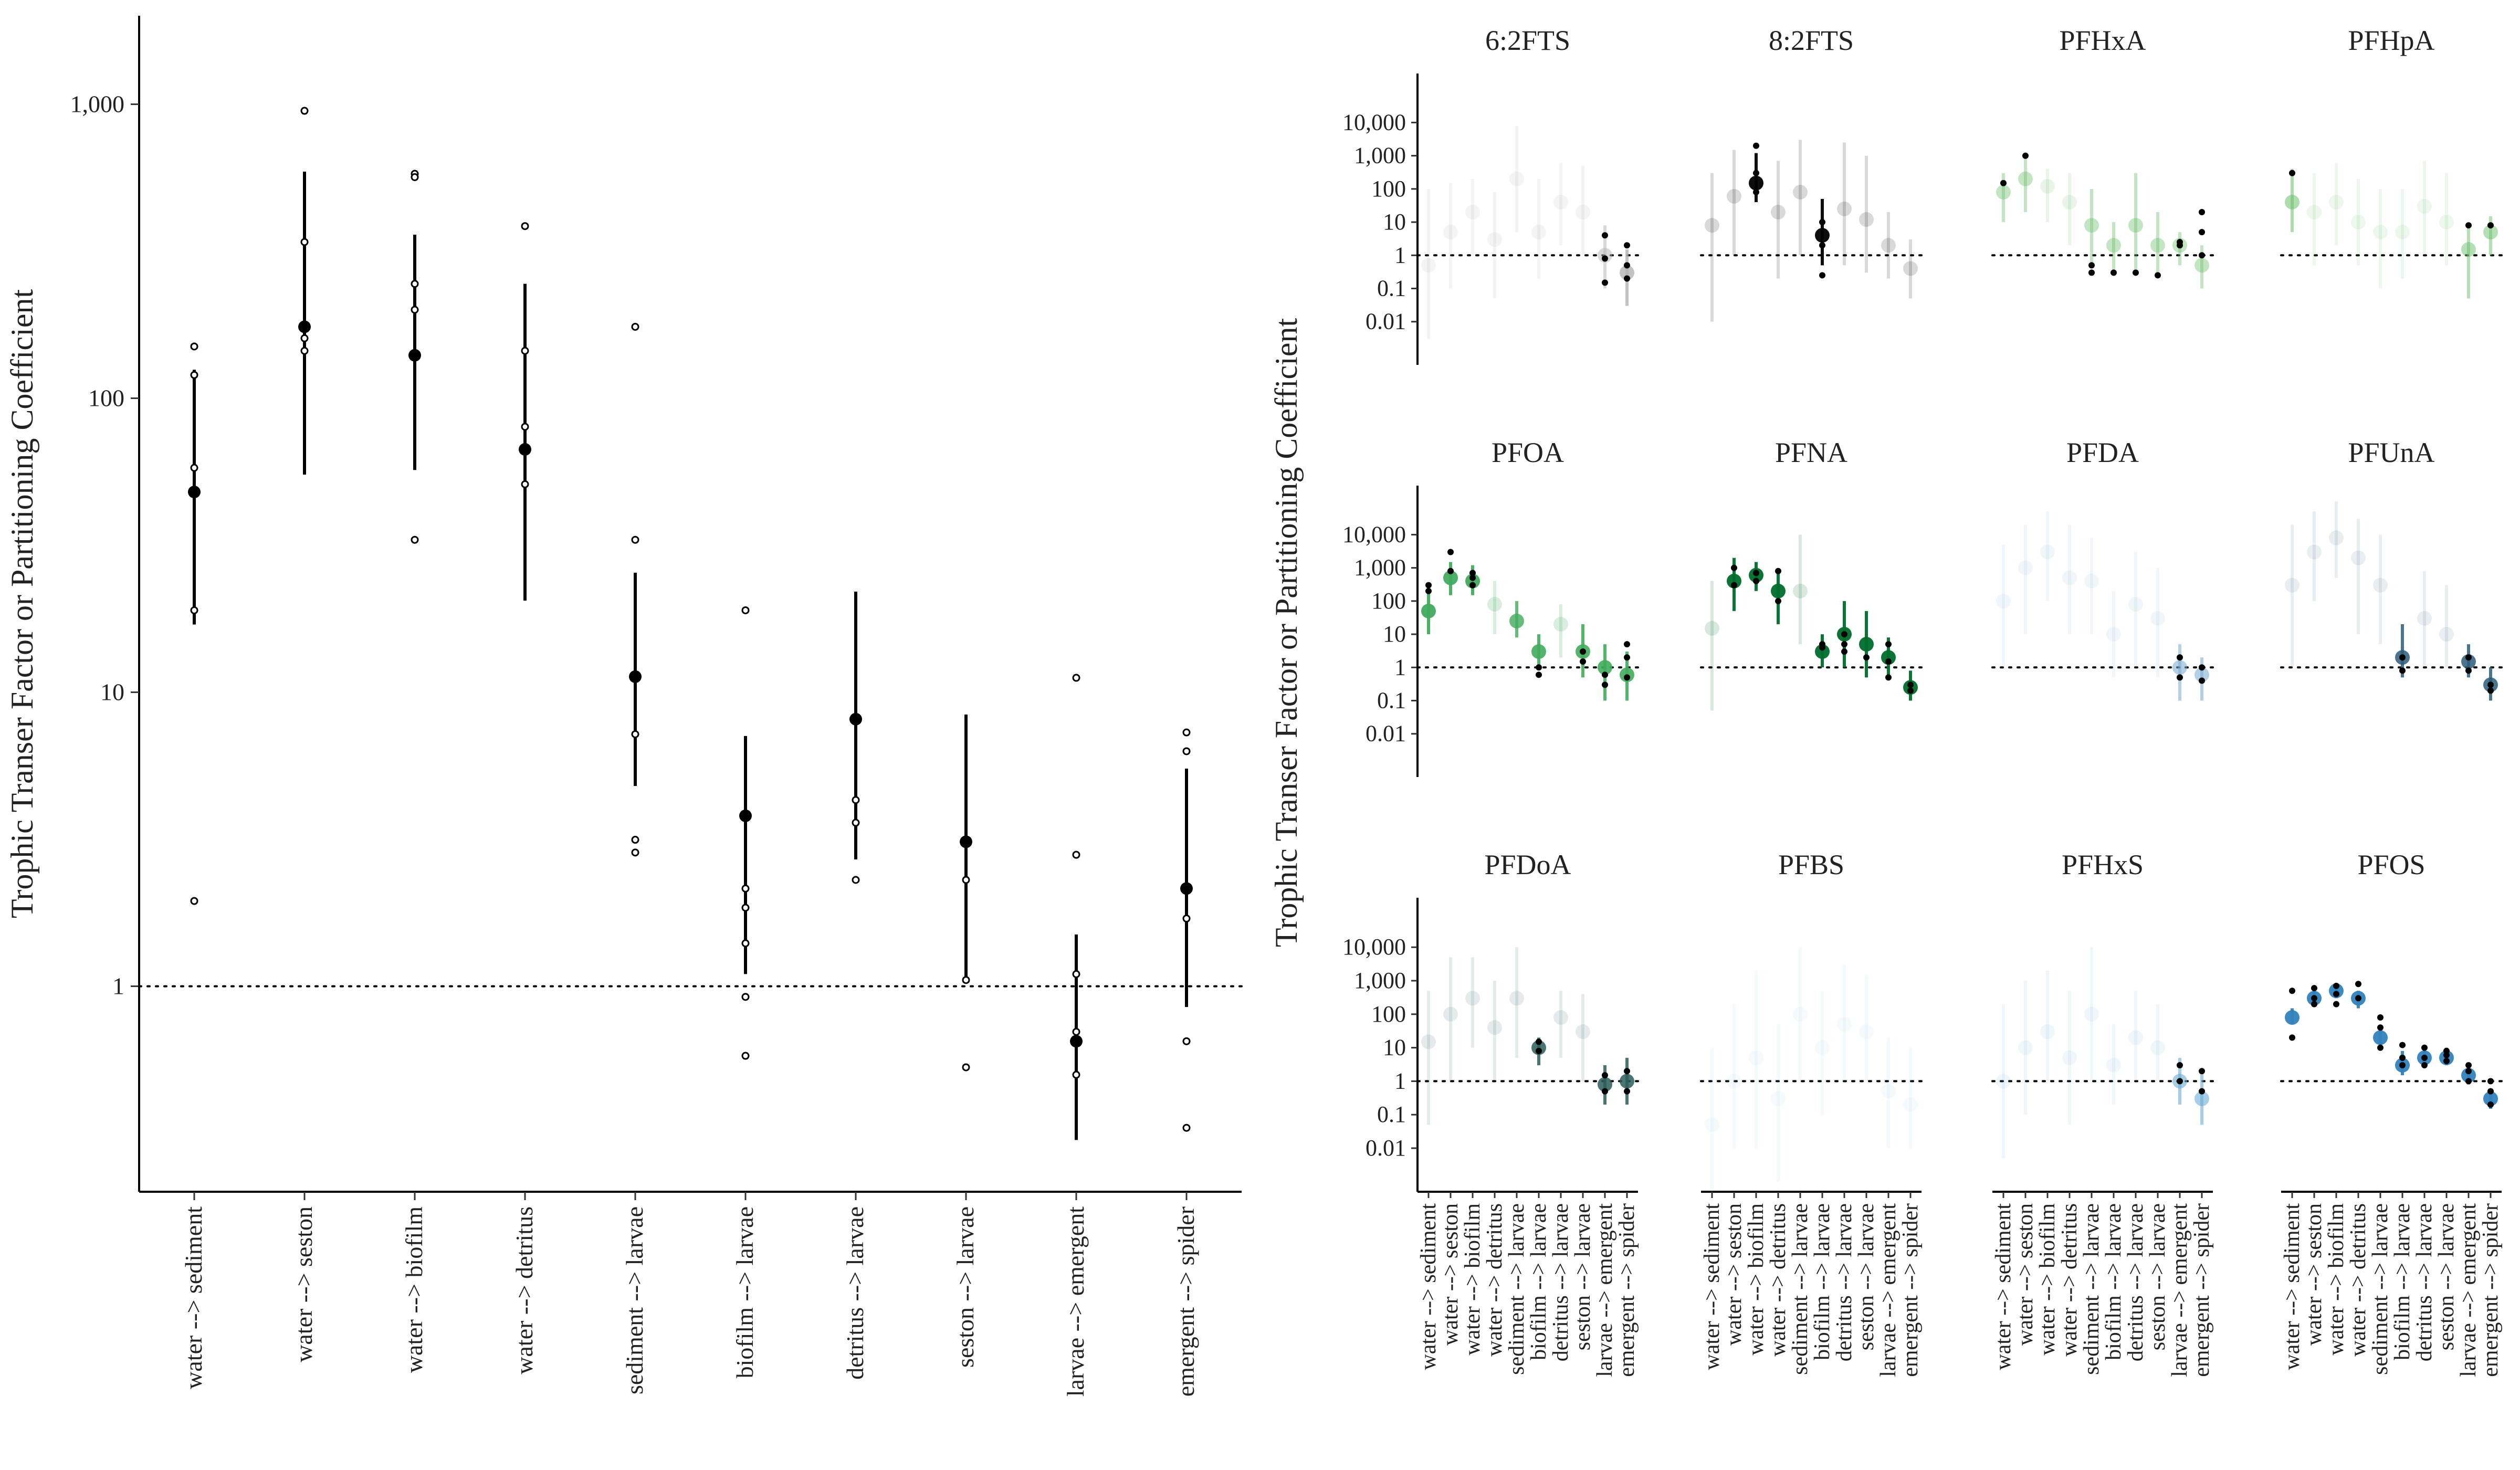 The height and width of the screenshot is (1470, 2520). What do you see at coordinates (2102, 569) in the screenshot?
I see `facet-pfda: PFDA` at bounding box center [2102, 569].